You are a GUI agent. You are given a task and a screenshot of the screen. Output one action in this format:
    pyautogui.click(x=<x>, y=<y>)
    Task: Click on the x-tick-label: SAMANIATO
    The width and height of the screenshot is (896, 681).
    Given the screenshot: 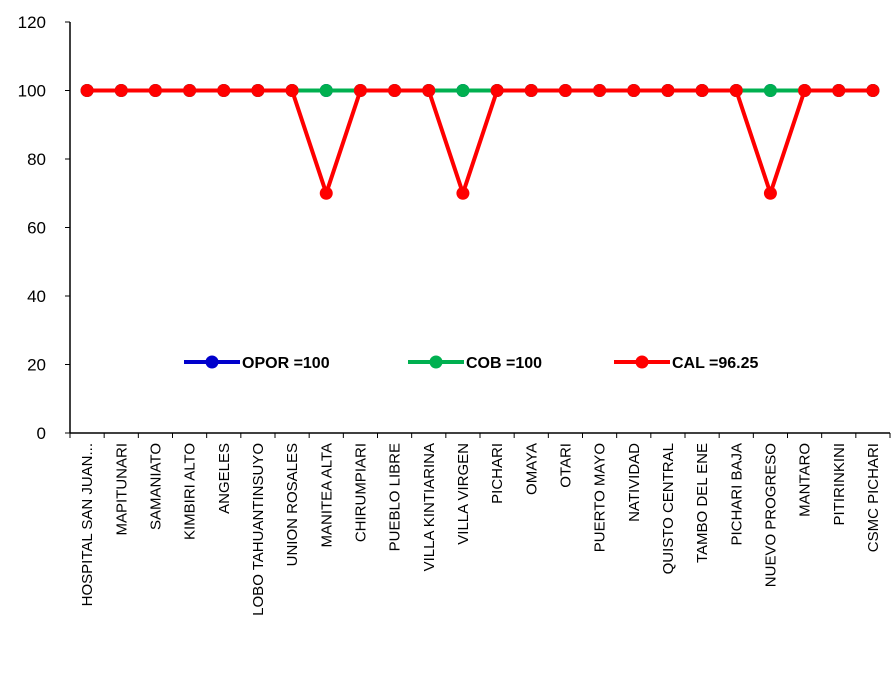 What is the action you would take?
    pyautogui.click(x=155, y=486)
    